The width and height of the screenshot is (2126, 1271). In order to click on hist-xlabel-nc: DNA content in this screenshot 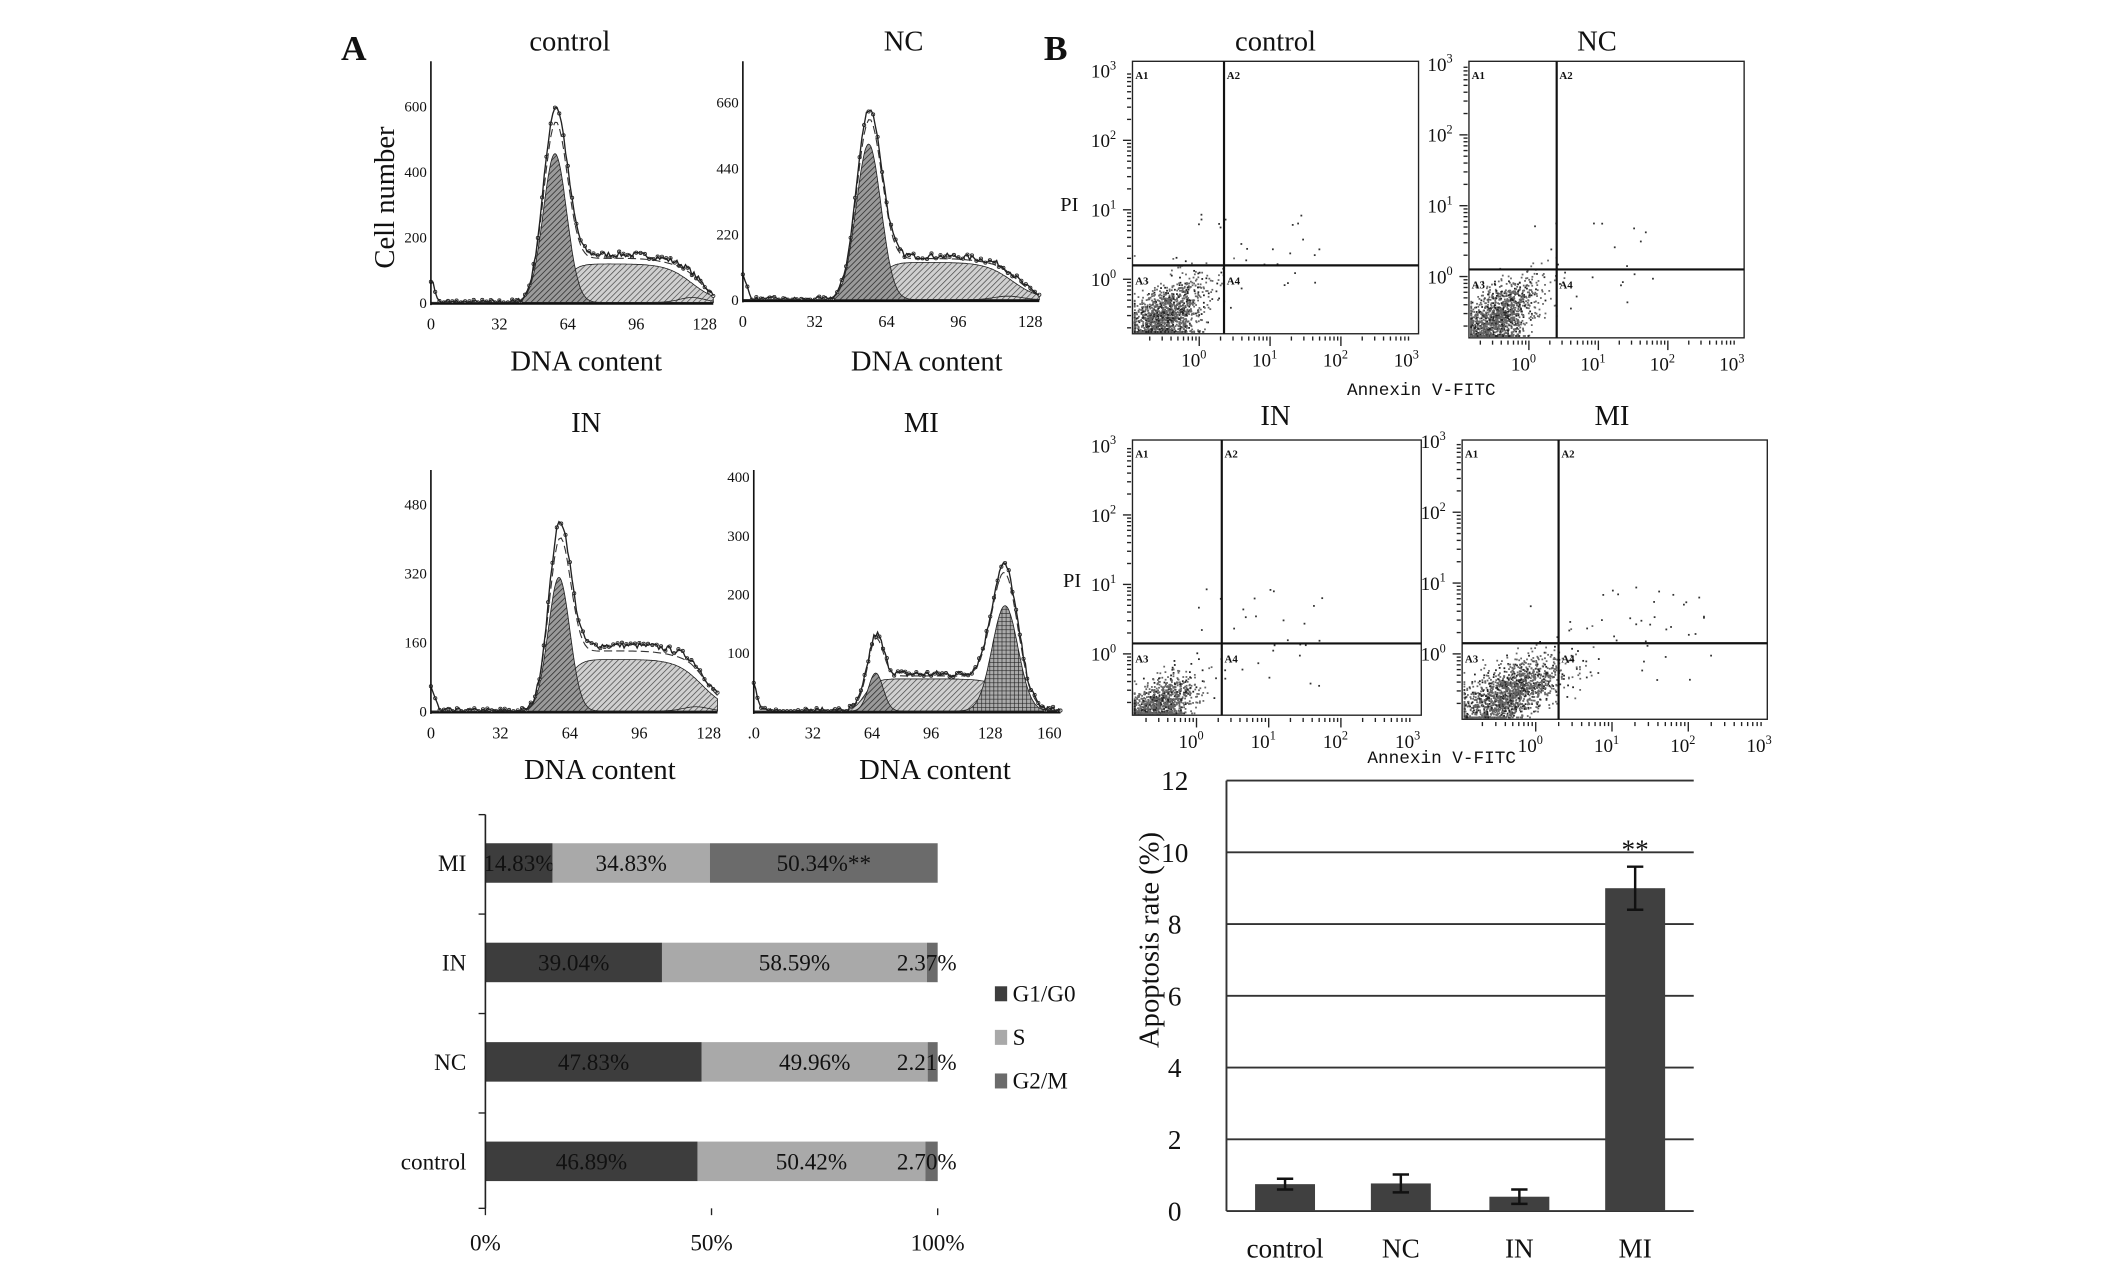, I will do `click(927, 362)`.